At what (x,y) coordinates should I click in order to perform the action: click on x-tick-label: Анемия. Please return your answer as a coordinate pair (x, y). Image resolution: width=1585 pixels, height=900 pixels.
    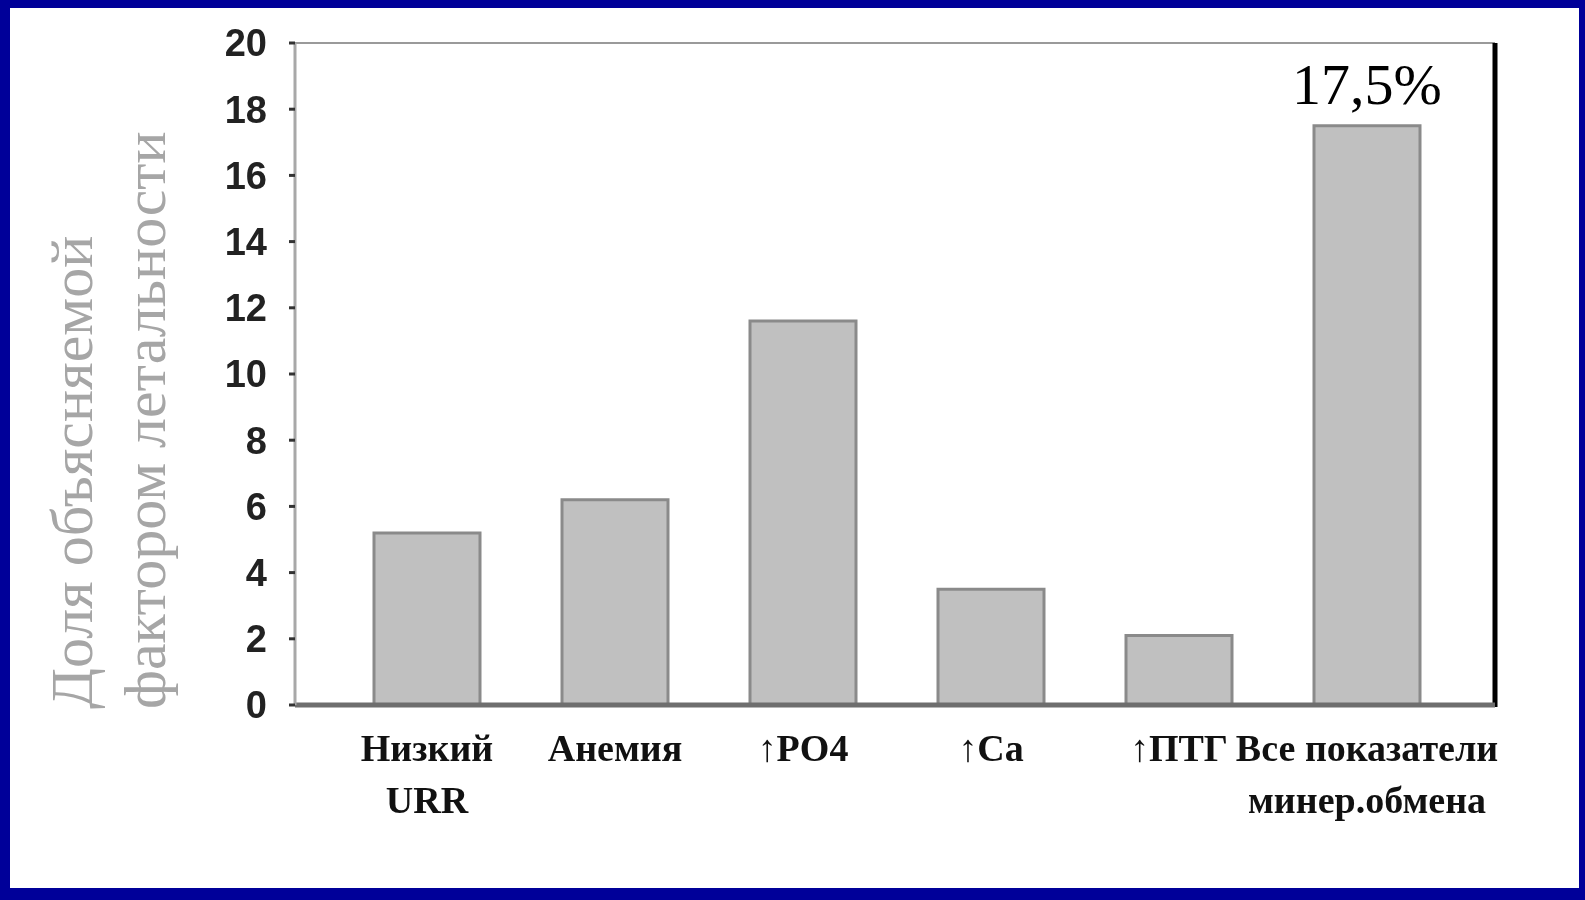
    Looking at the image, I should click on (615, 748).